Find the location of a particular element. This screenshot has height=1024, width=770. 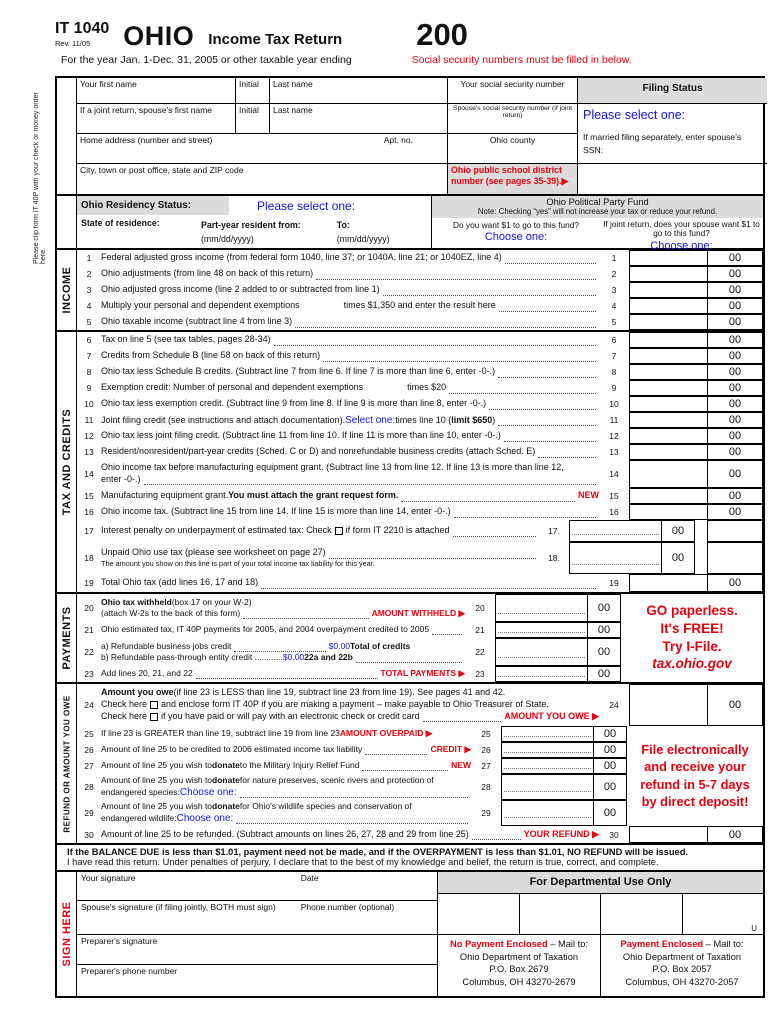

initial-field: Initial is located at coordinates (252, 90).